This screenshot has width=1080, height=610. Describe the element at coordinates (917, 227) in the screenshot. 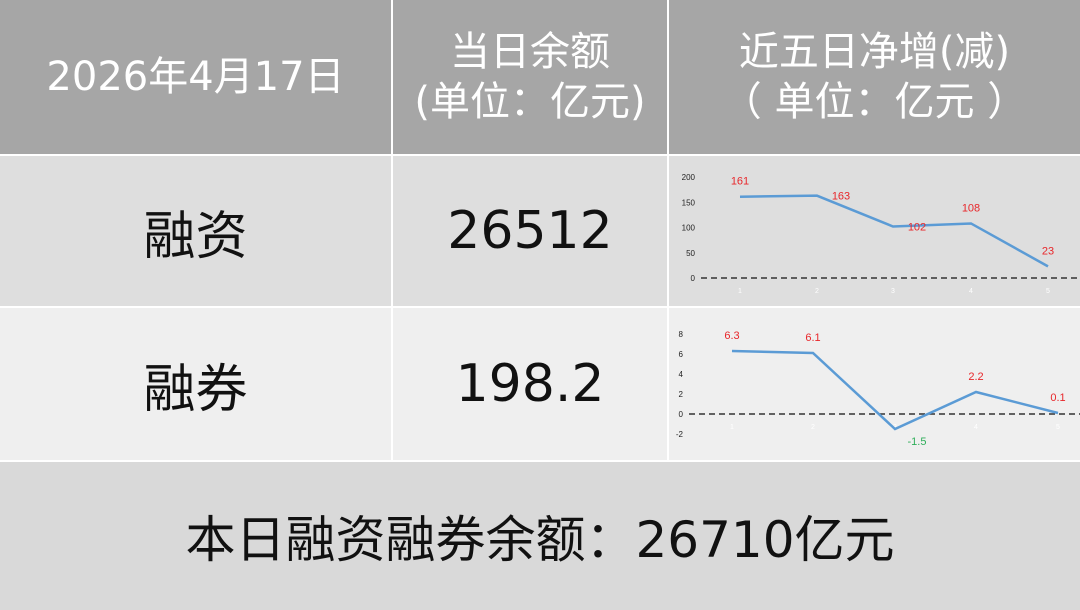

I see `data-label: 102` at that location.